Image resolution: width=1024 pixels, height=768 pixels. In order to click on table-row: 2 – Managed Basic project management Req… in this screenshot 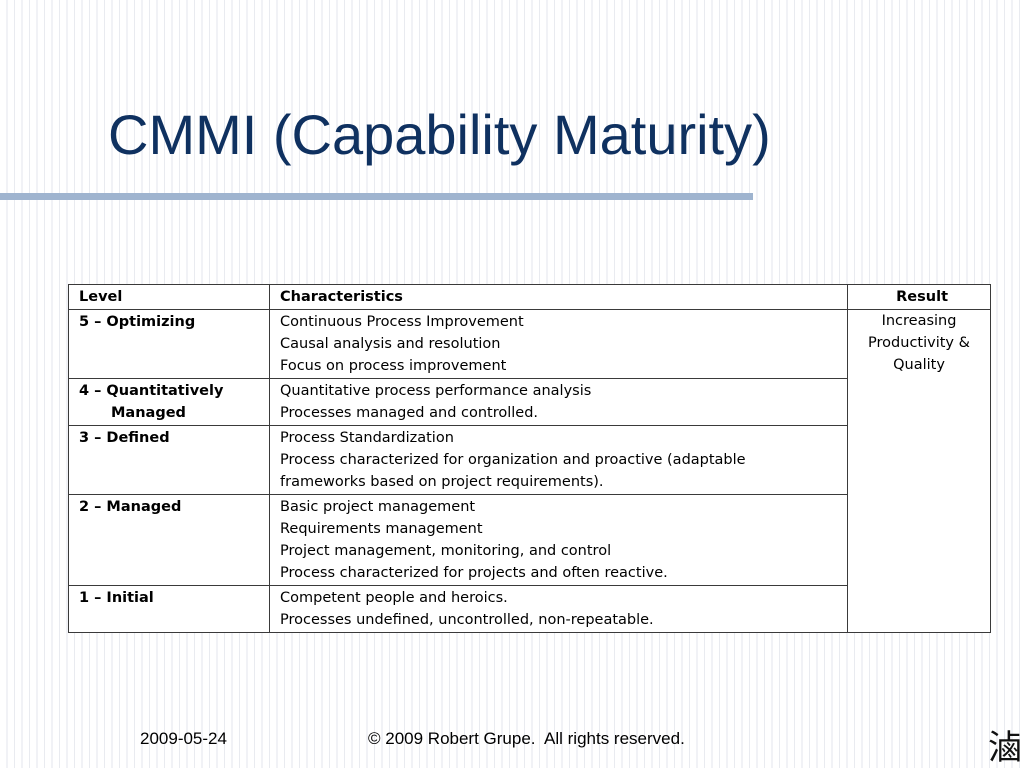, I will do `click(529, 540)`.